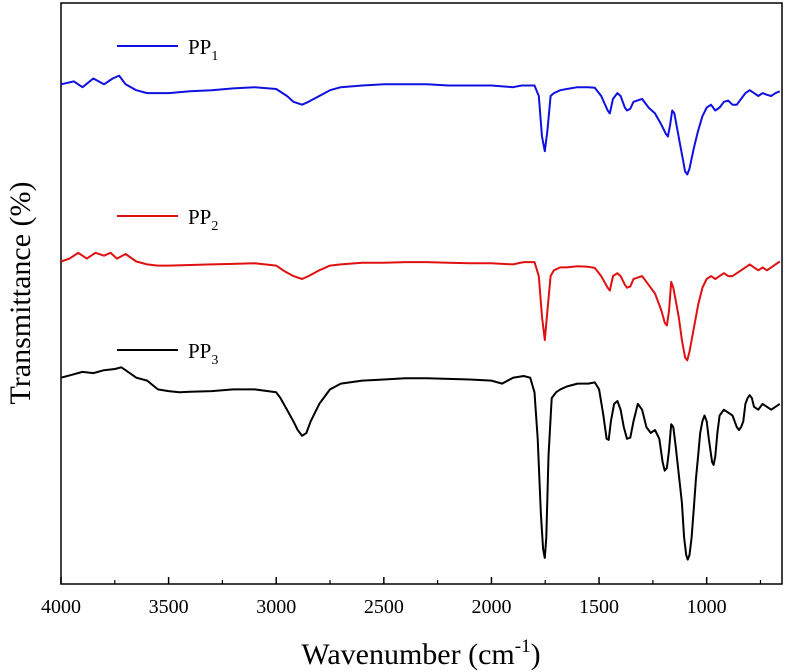 The width and height of the screenshot is (787, 672). Describe the element at coordinates (491, 607) in the screenshot. I see `x-tick-label: 2000` at that location.